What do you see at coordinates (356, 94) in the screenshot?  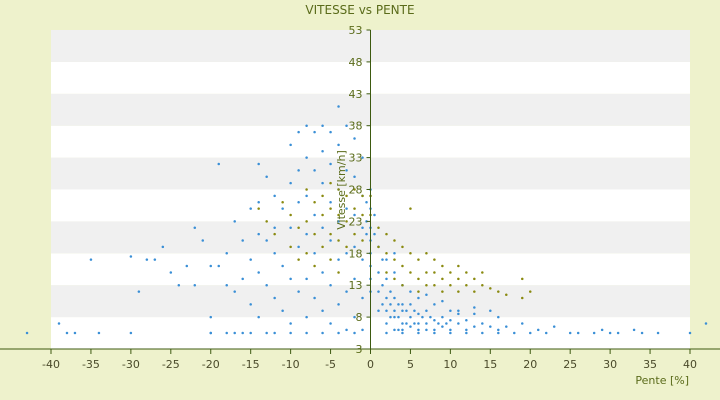 I see `y-tick-label: 43` at bounding box center [356, 94].